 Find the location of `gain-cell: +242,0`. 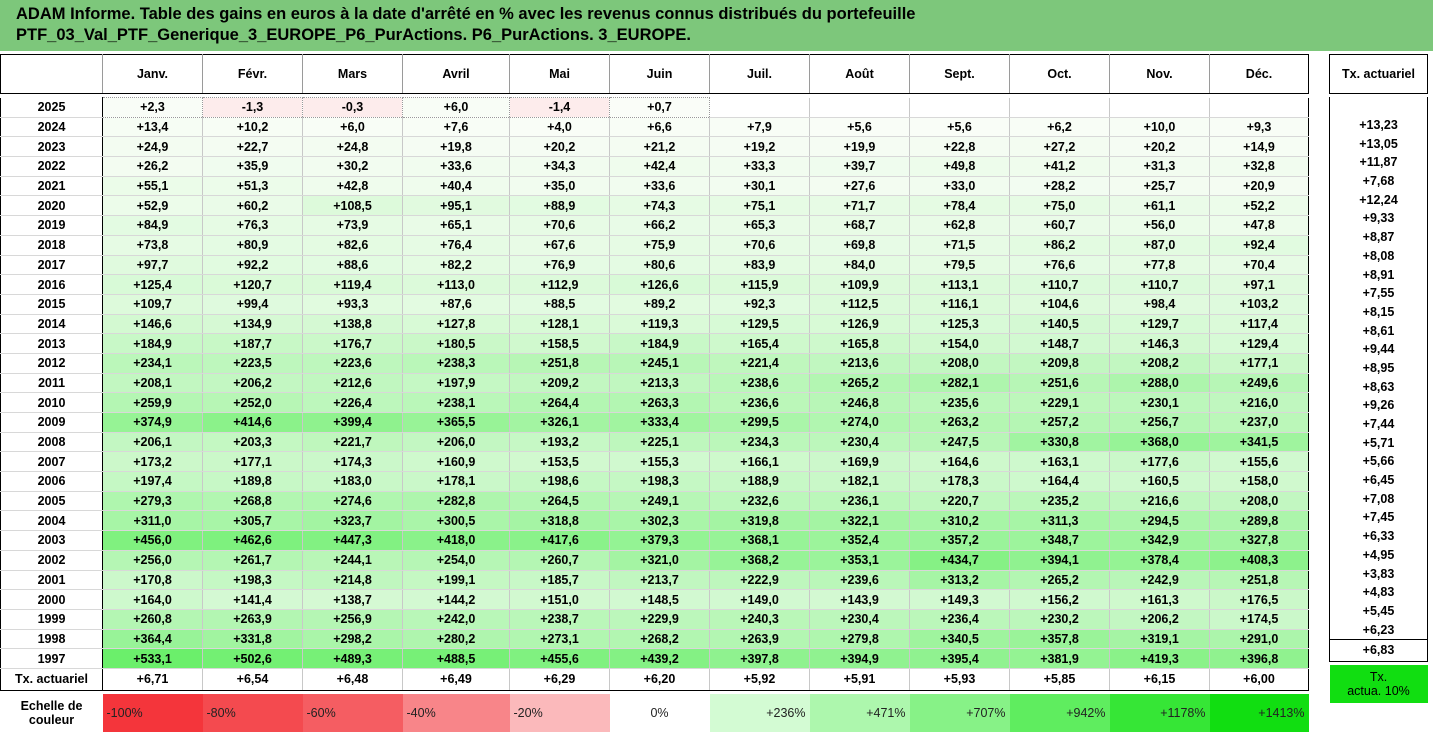

gain-cell: +242,0 is located at coordinates (456, 619).